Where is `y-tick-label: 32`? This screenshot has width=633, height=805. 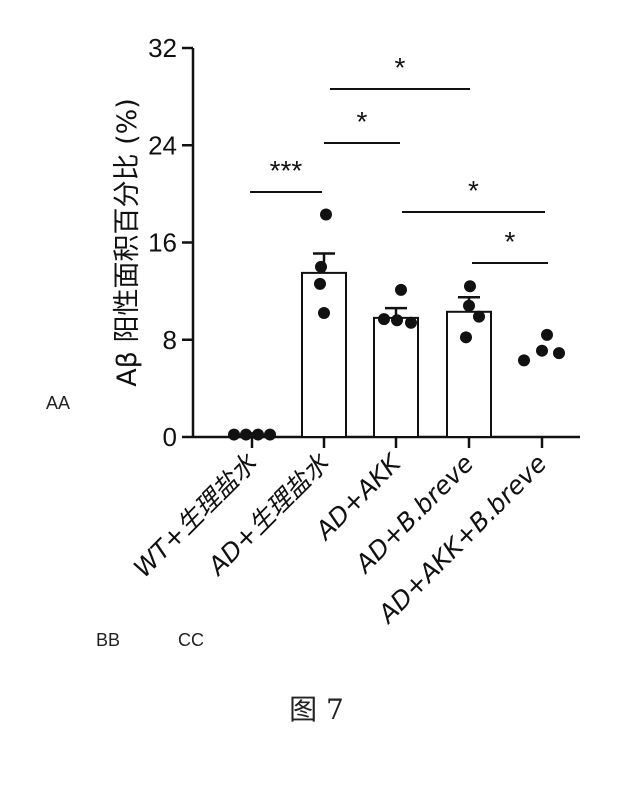 y-tick-label: 32 is located at coordinates (162, 48).